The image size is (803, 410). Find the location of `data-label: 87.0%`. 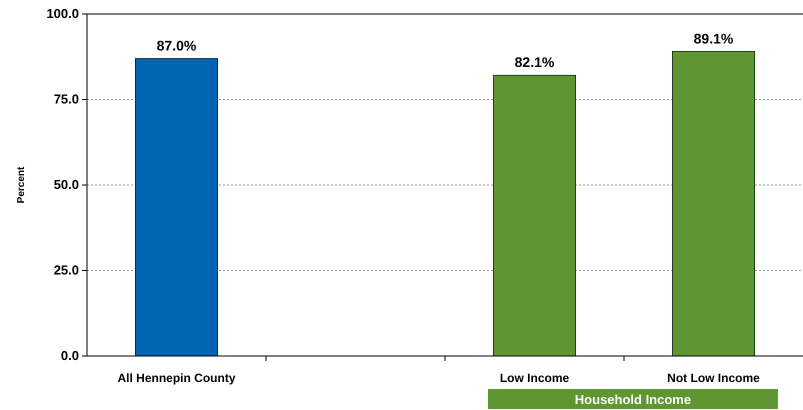

data-label: 87.0% is located at coordinates (176, 45).